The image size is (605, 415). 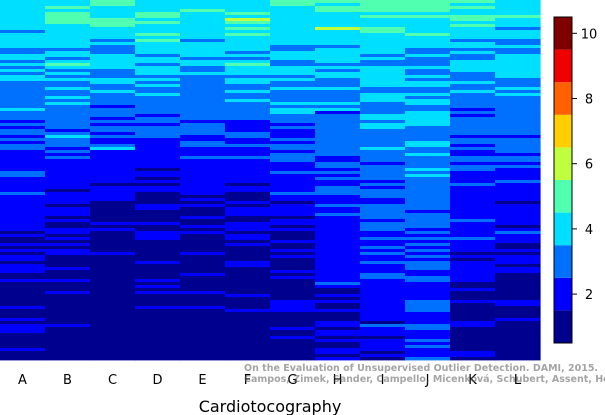 I want to click on colorbar-band, so click(x=563, y=98).